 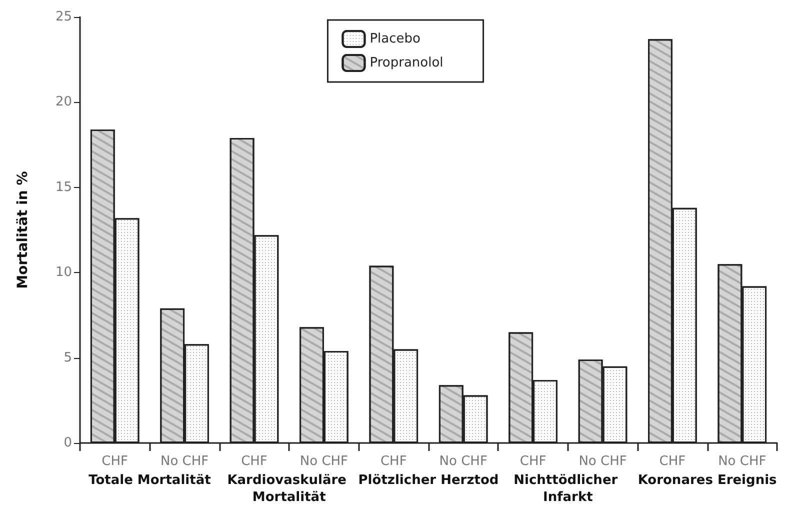 What do you see at coordinates (289, 489) in the screenshot?
I see `text: Kardiovaskuläre Mortalität` at bounding box center [289, 489].